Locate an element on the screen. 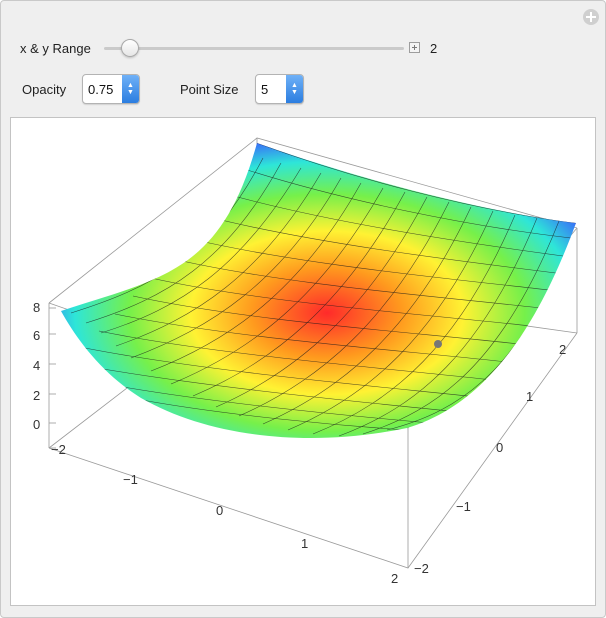 Image resolution: width=606 pixels, height=618 pixels. add-icon is located at coordinates (591, 17).